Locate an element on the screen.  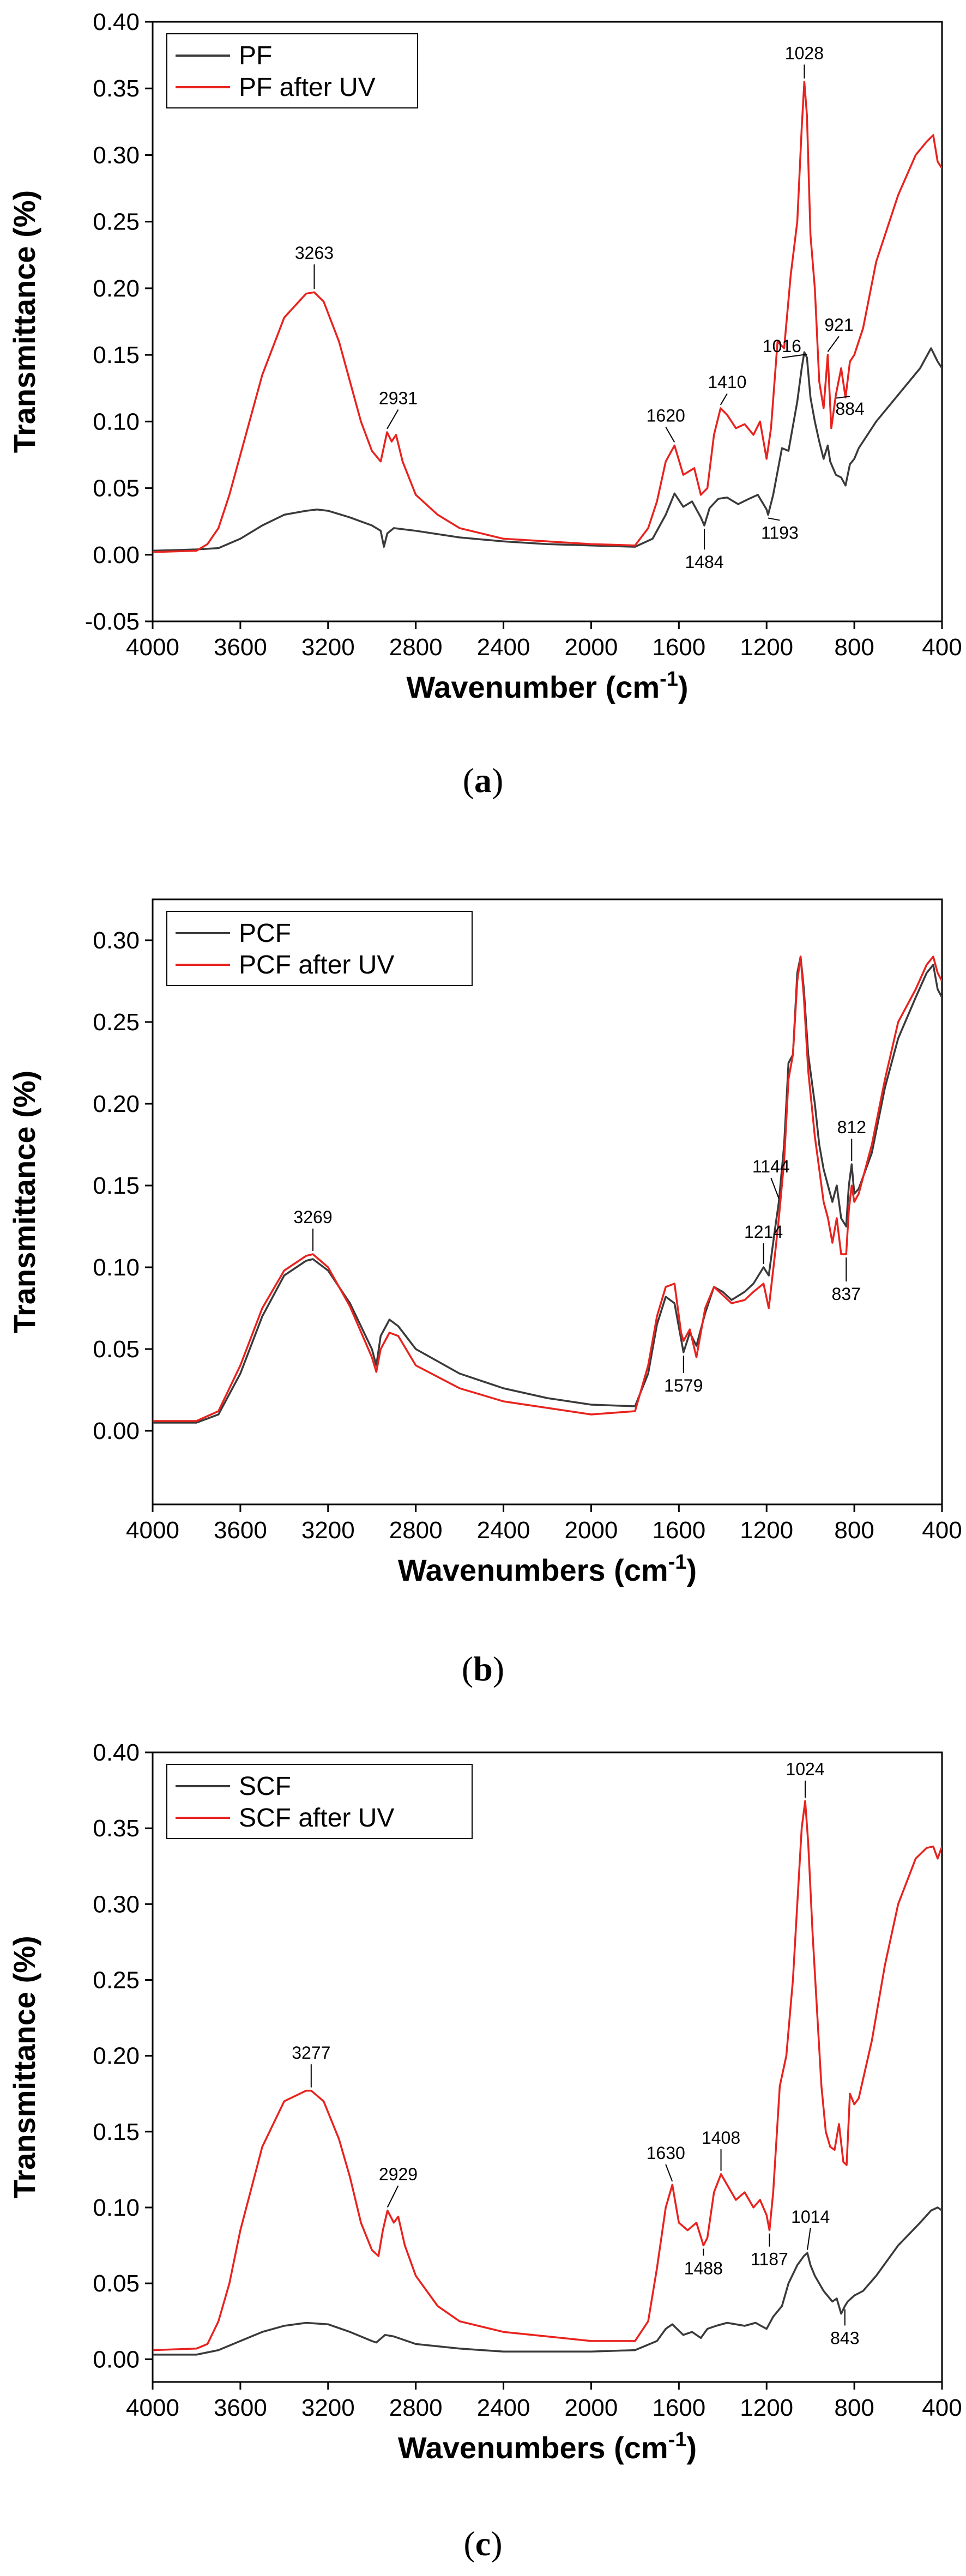
caption-b: (b) is located at coordinates (483, 1668).